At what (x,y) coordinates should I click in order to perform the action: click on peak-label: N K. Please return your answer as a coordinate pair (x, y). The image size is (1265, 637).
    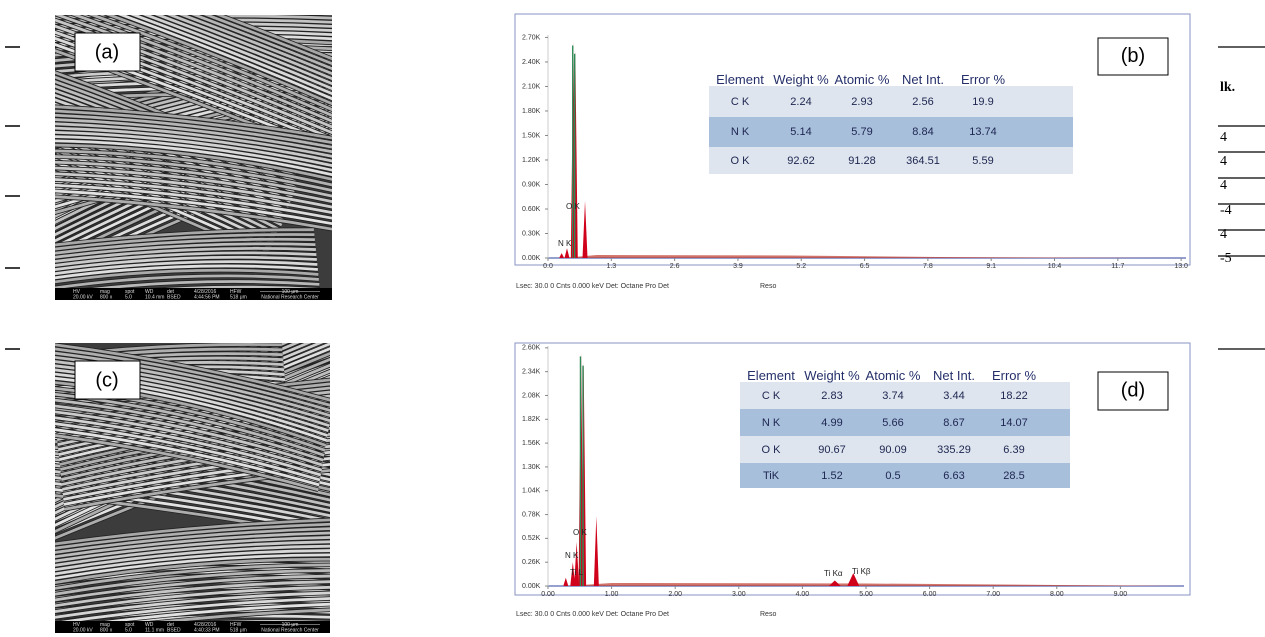
    Looking at the image, I should click on (565, 243).